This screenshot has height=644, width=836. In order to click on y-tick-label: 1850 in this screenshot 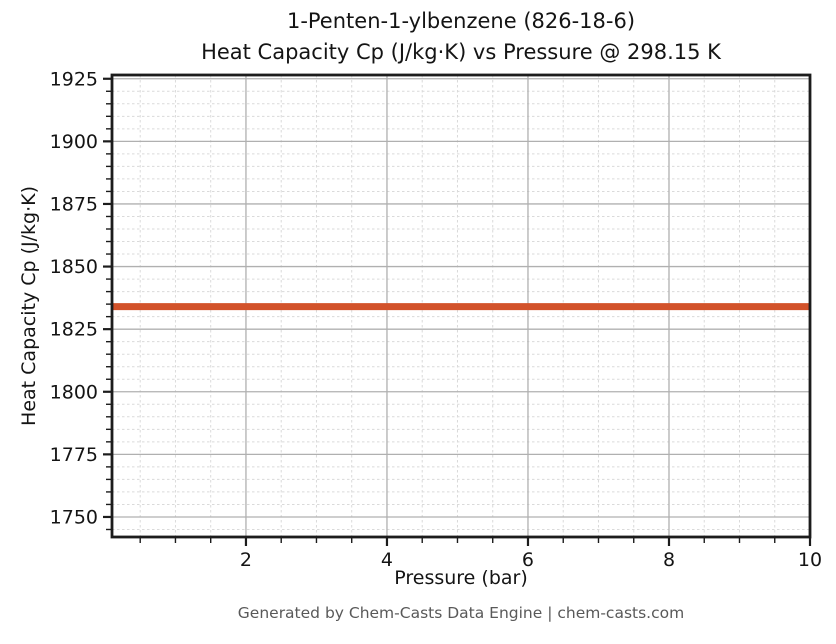, I will do `click(74, 267)`.